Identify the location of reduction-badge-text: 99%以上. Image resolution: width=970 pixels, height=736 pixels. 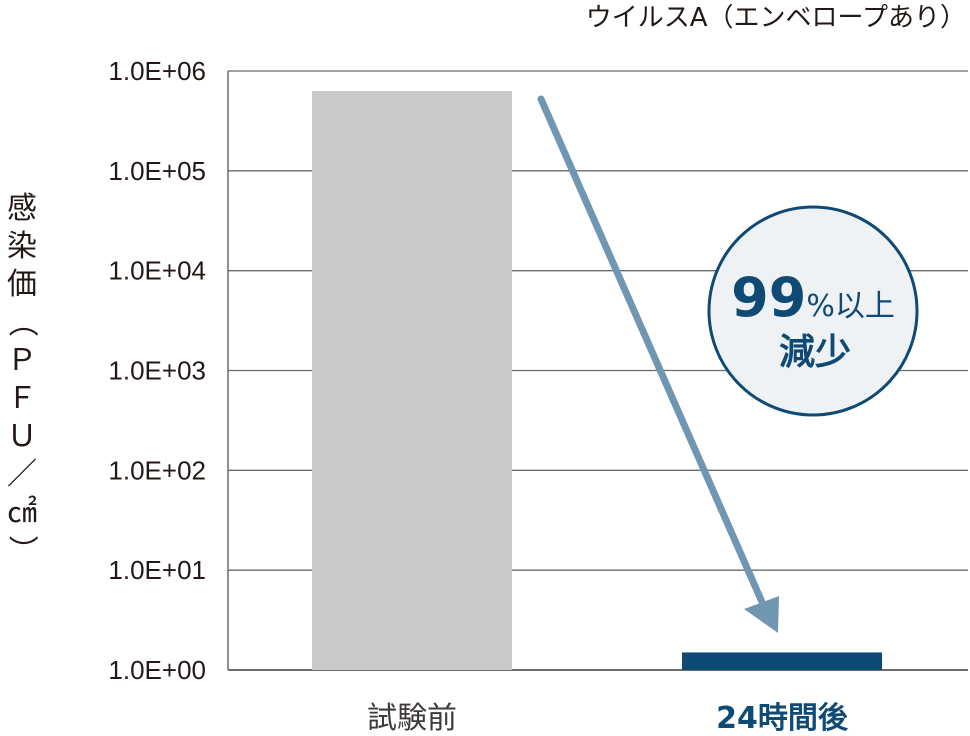
(813, 297).